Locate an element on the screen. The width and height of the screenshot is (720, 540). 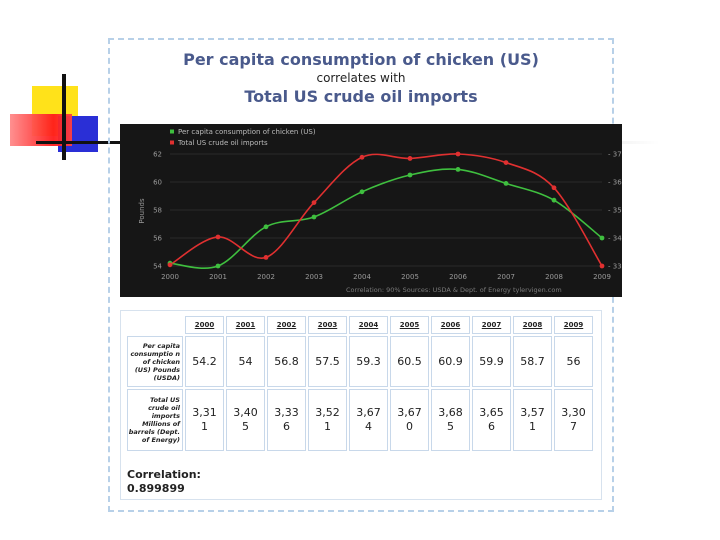
oil-value-part: 0 is located at coordinates (409, 426).